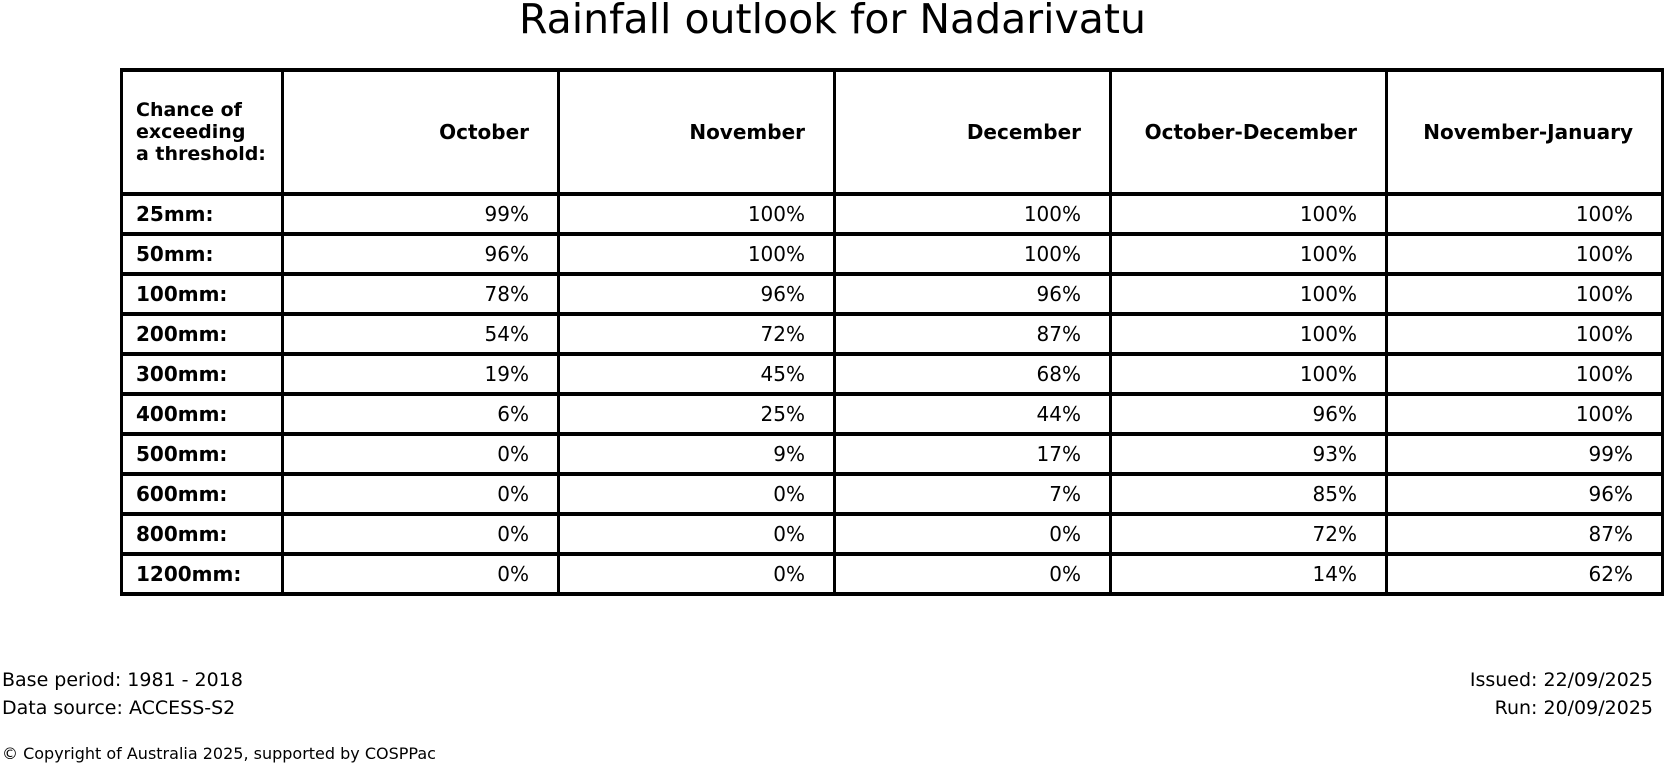  Describe the element at coordinates (832, 21) in the screenshot. I see `page-title: Rainfall outlook for Nadarivatu` at that location.